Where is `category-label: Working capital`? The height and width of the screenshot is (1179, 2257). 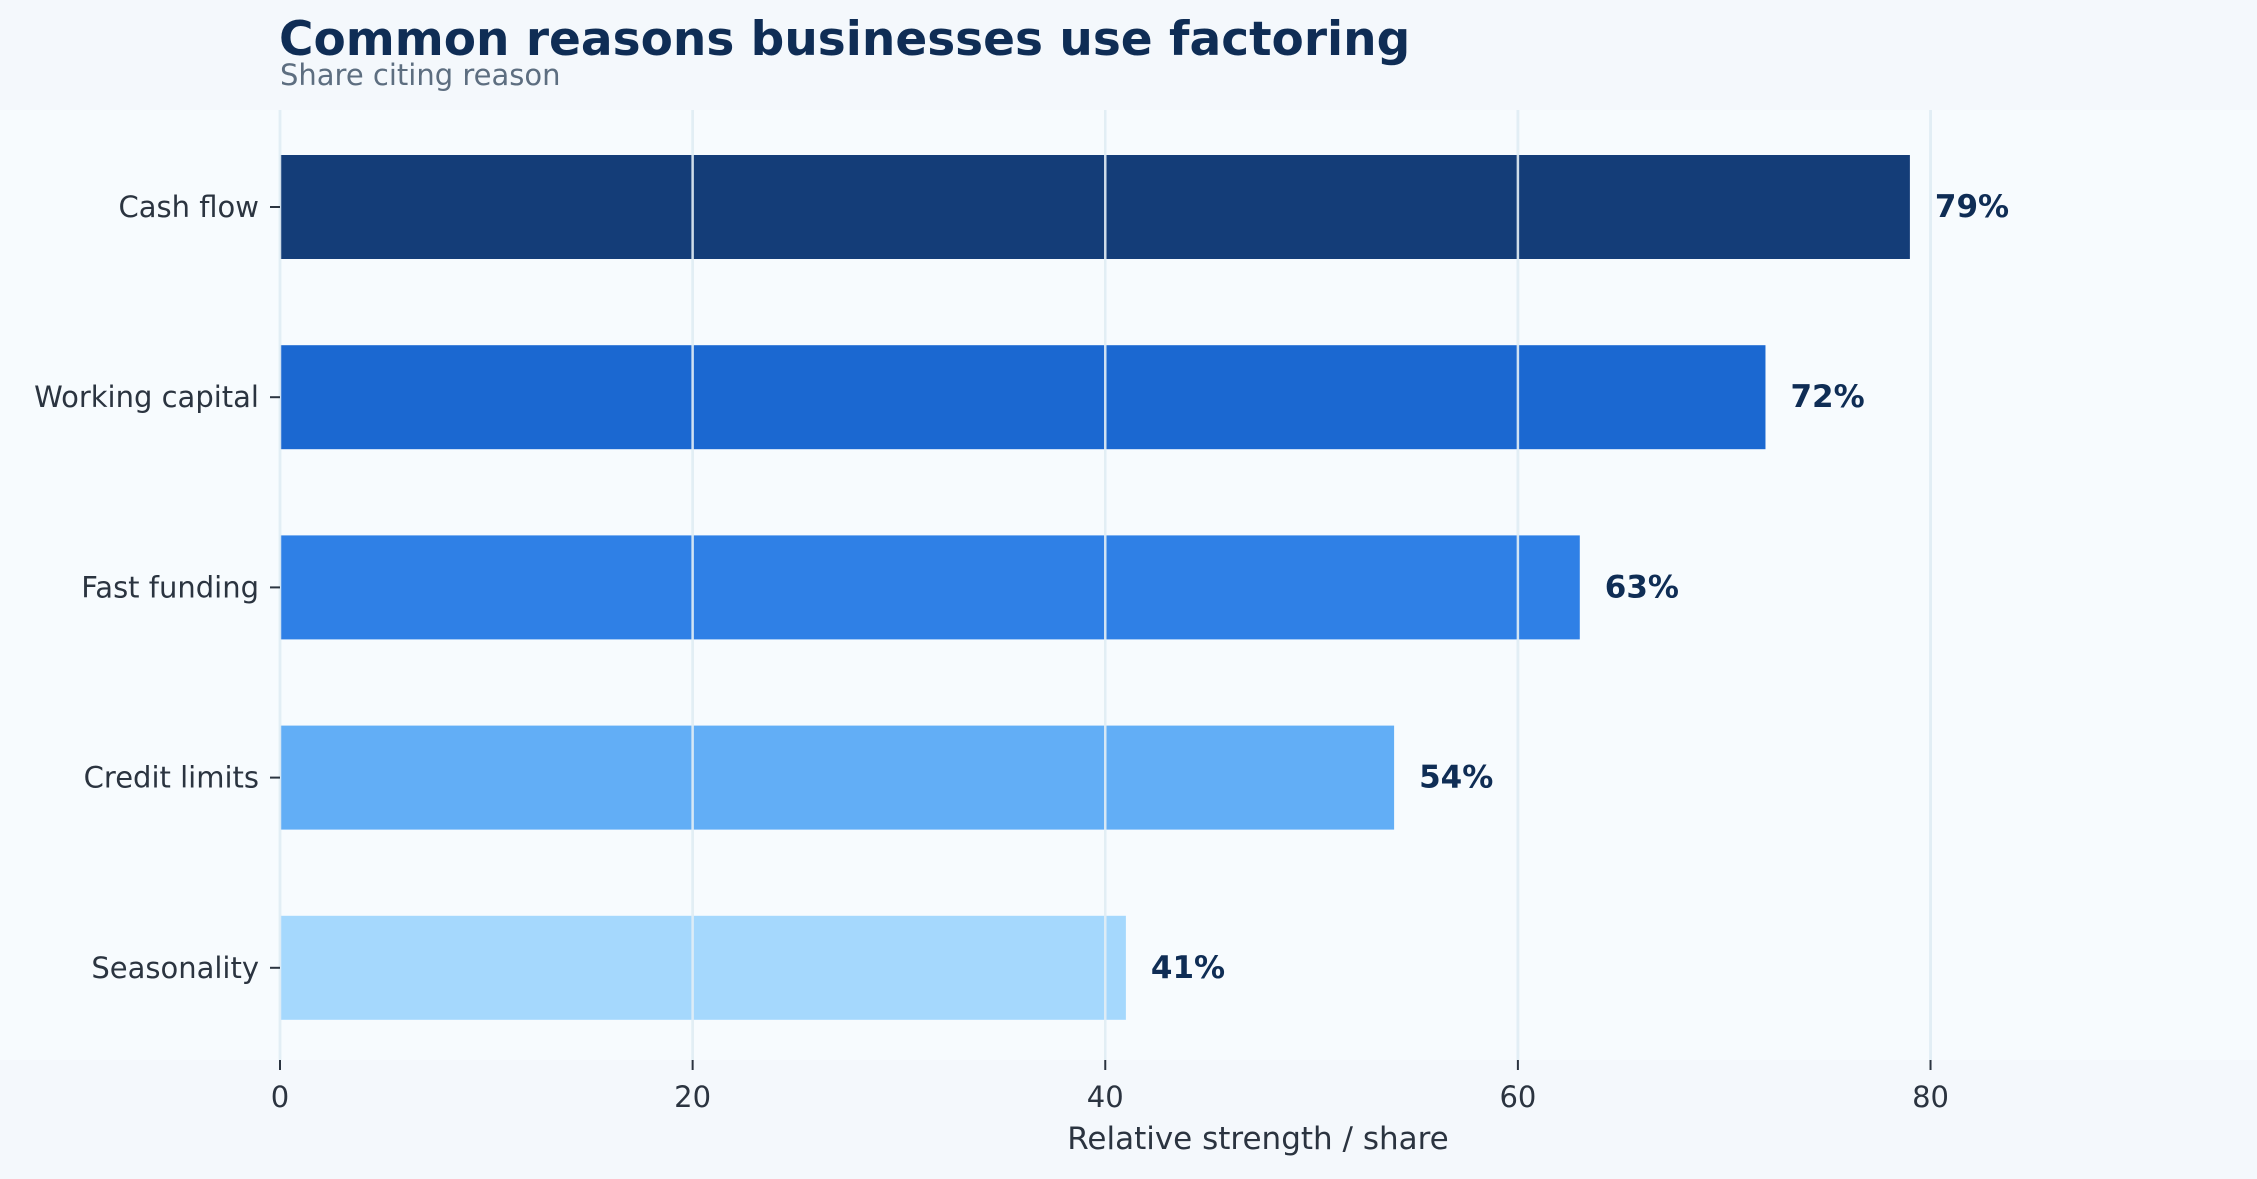
category-label: Working capital is located at coordinates (146, 397).